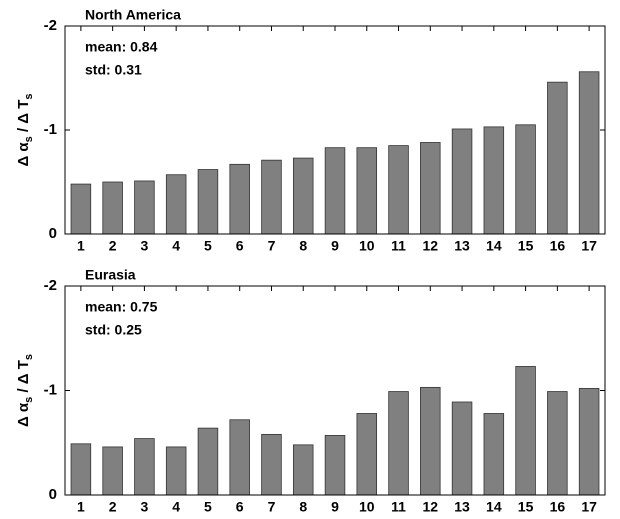  Describe the element at coordinates (121, 47) in the screenshot. I see `annotation: mean: 0.84` at that location.